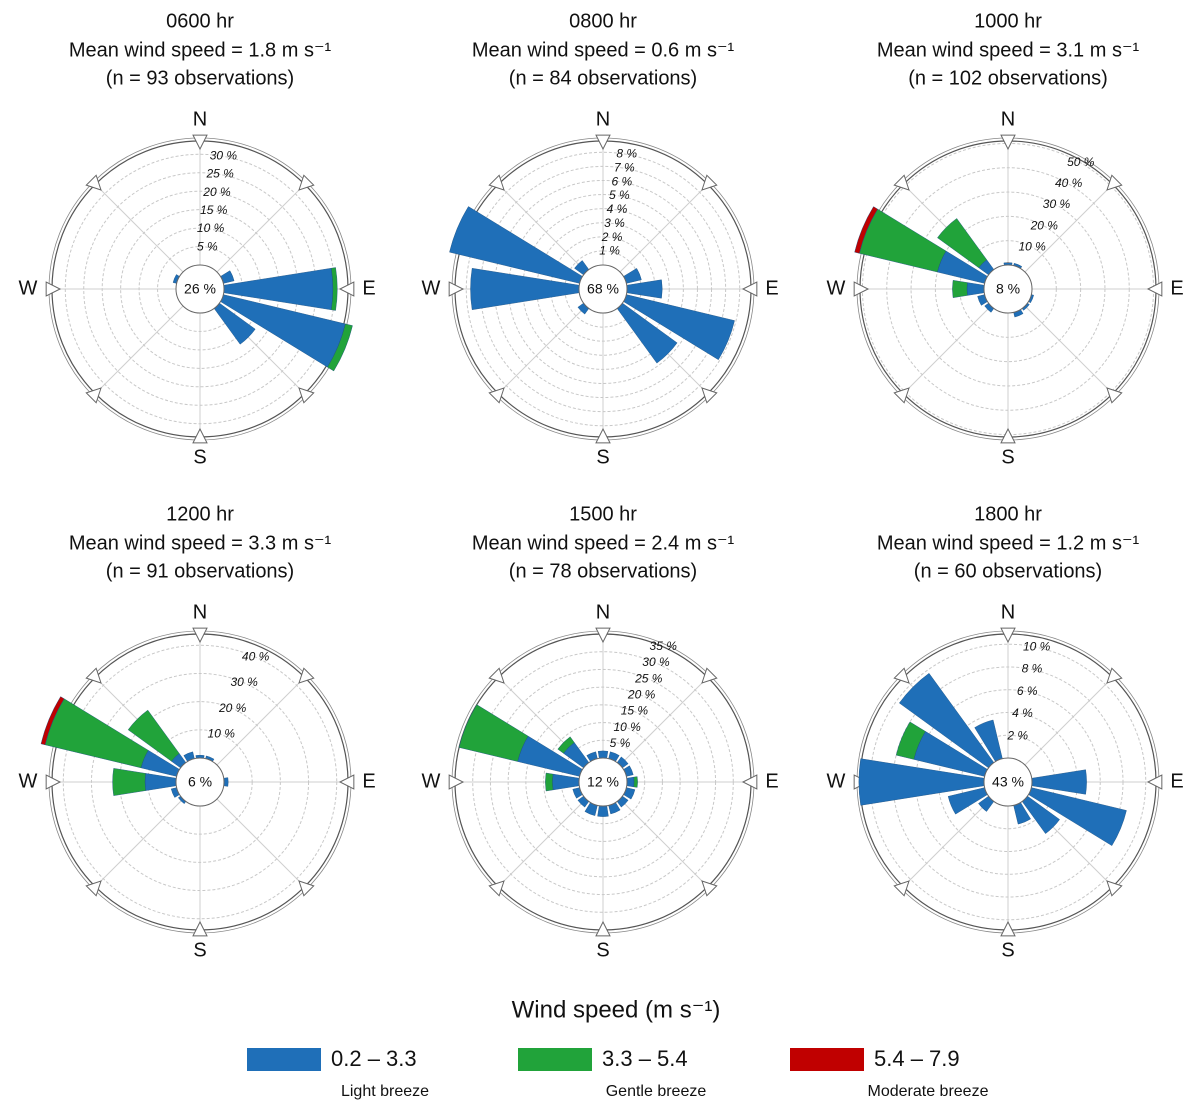 The height and width of the screenshot is (1115, 1200). Describe the element at coordinates (256, 656) in the screenshot. I see `r-tick-label: 40 %` at that location.